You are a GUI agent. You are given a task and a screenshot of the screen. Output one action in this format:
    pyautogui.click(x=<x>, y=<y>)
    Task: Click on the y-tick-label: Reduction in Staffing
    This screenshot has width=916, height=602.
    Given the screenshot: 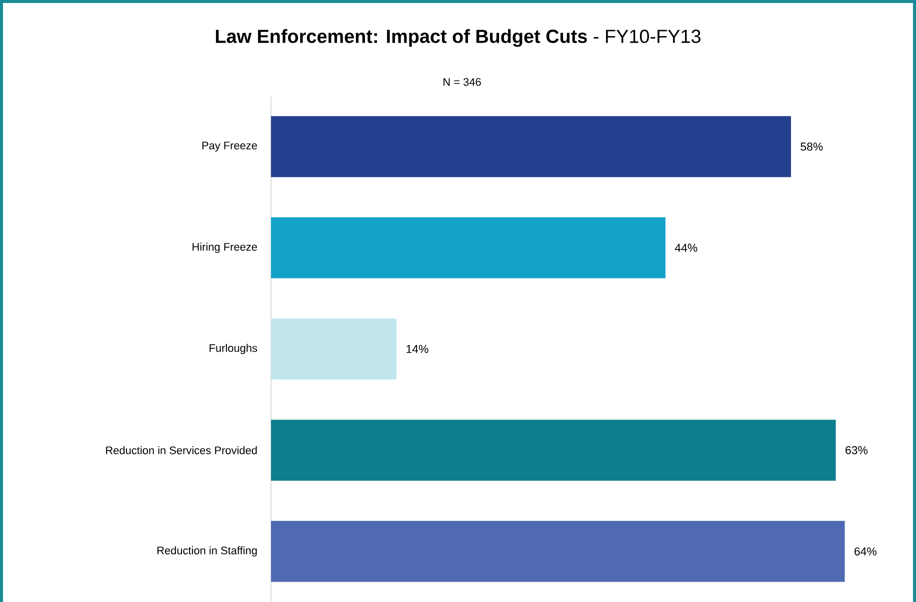 What is the action you would take?
    pyautogui.click(x=207, y=551)
    